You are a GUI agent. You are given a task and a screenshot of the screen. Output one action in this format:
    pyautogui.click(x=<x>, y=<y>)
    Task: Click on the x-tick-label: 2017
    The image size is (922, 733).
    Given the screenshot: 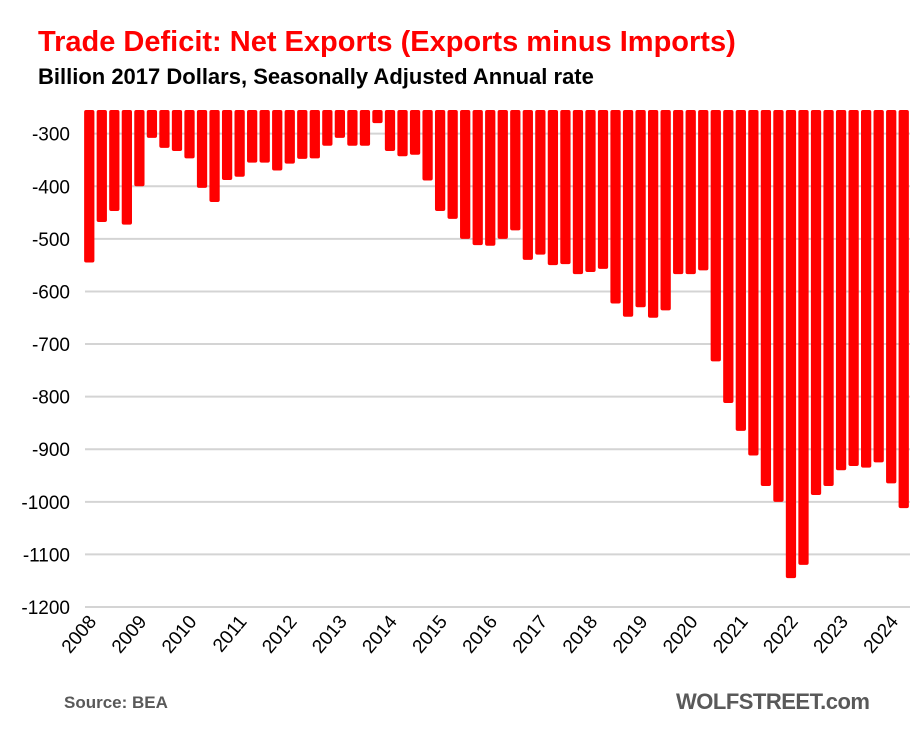 What is the action you would take?
    pyautogui.click(x=530, y=635)
    